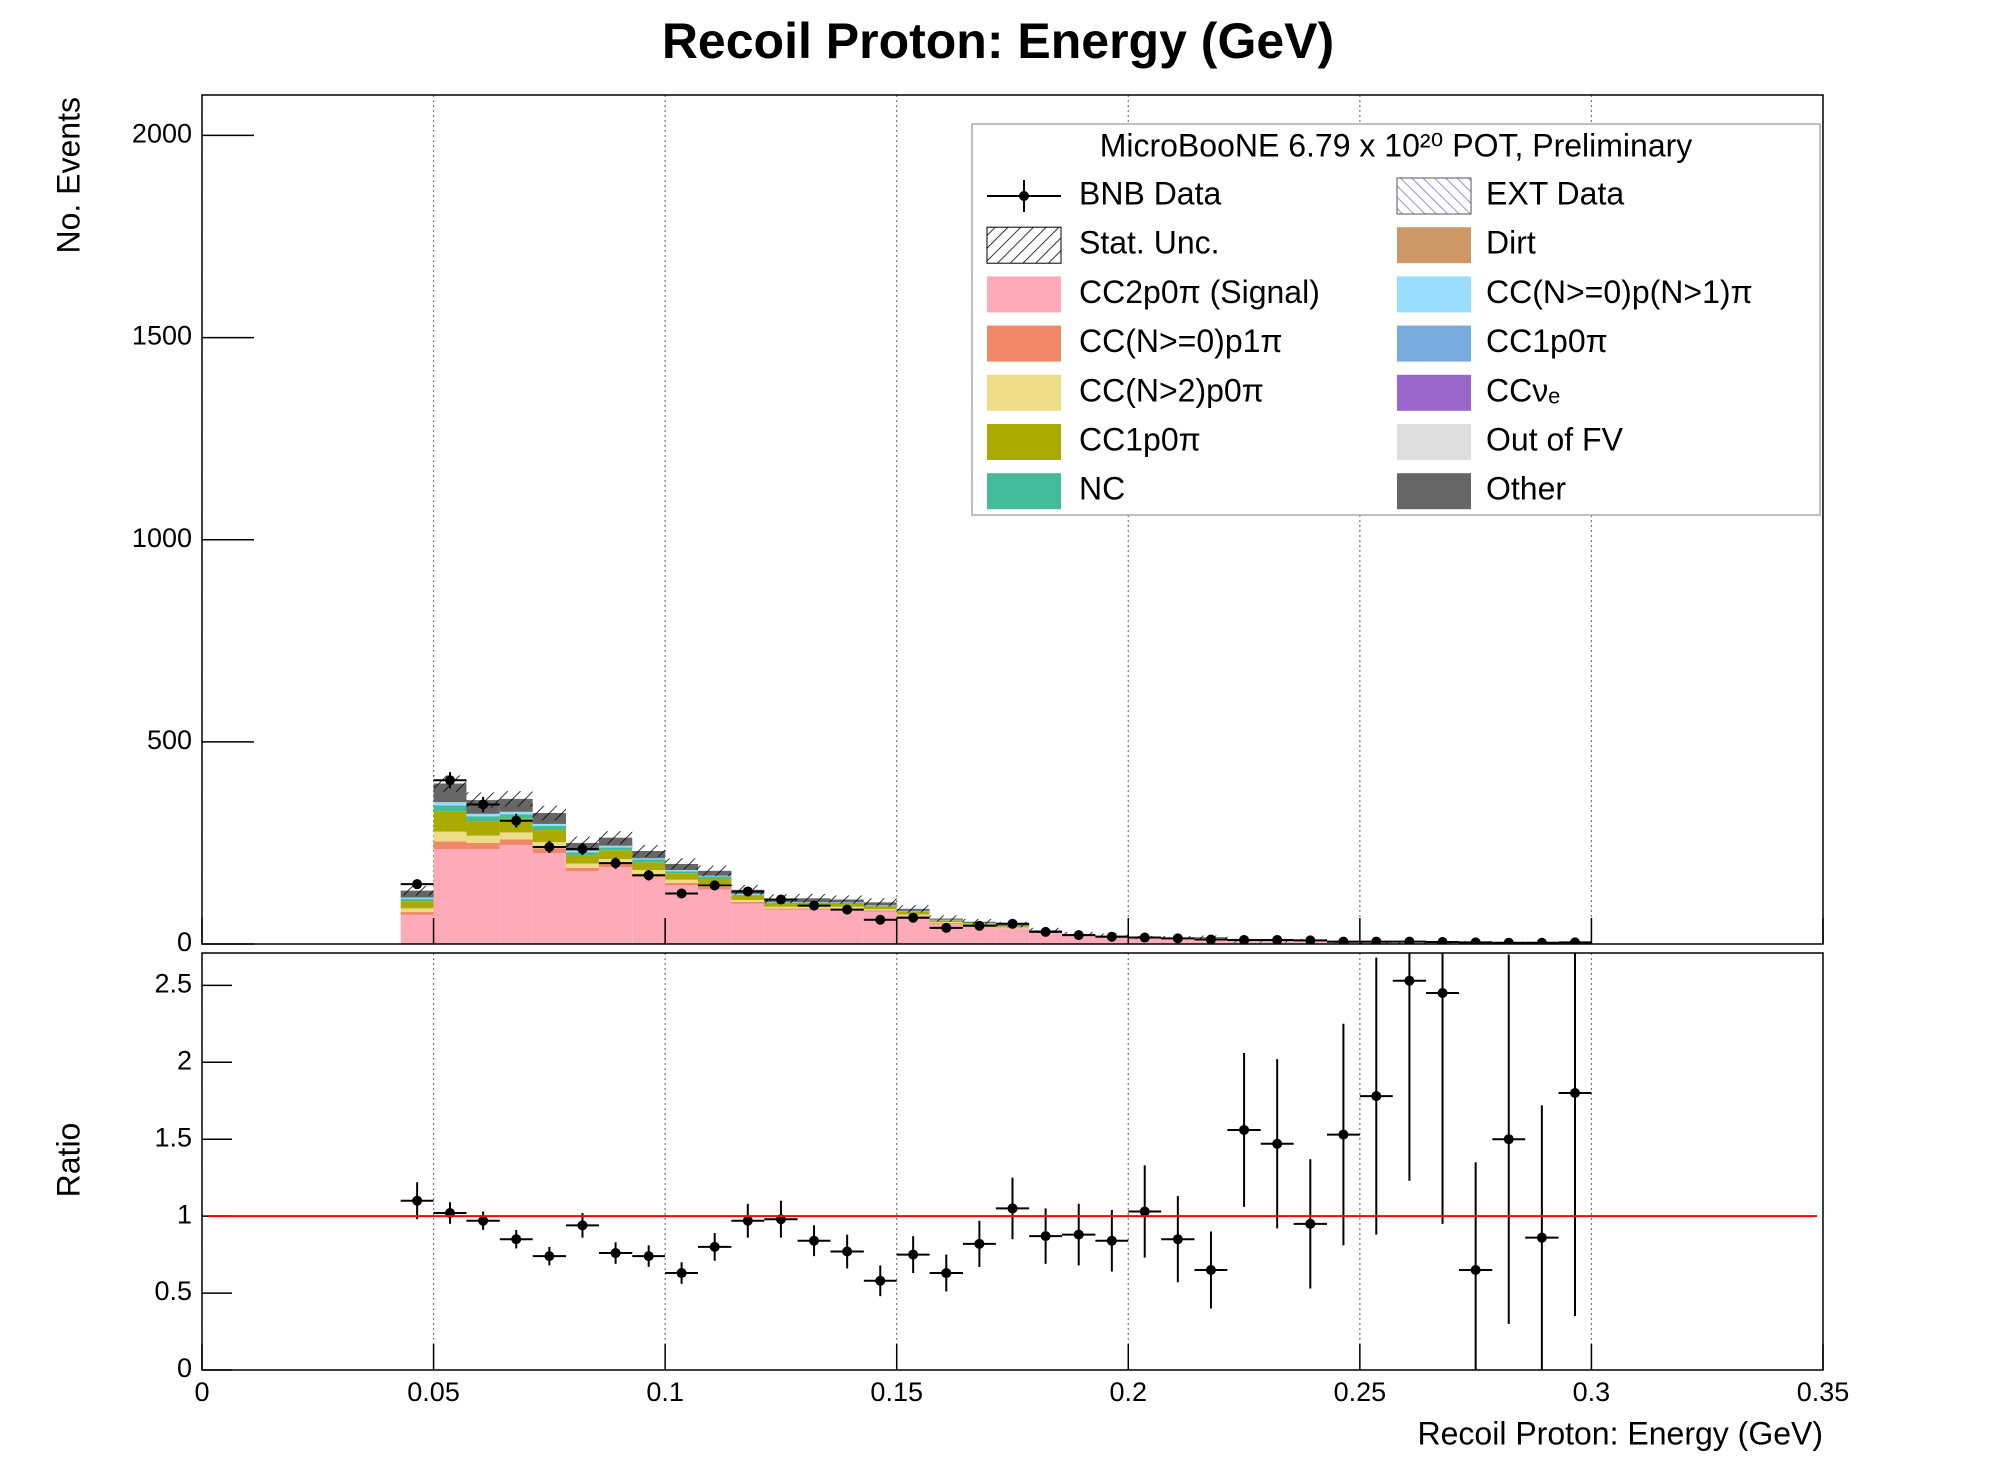 The image size is (1996, 1472). I want to click on y-tick-label: 500, so click(169, 740).